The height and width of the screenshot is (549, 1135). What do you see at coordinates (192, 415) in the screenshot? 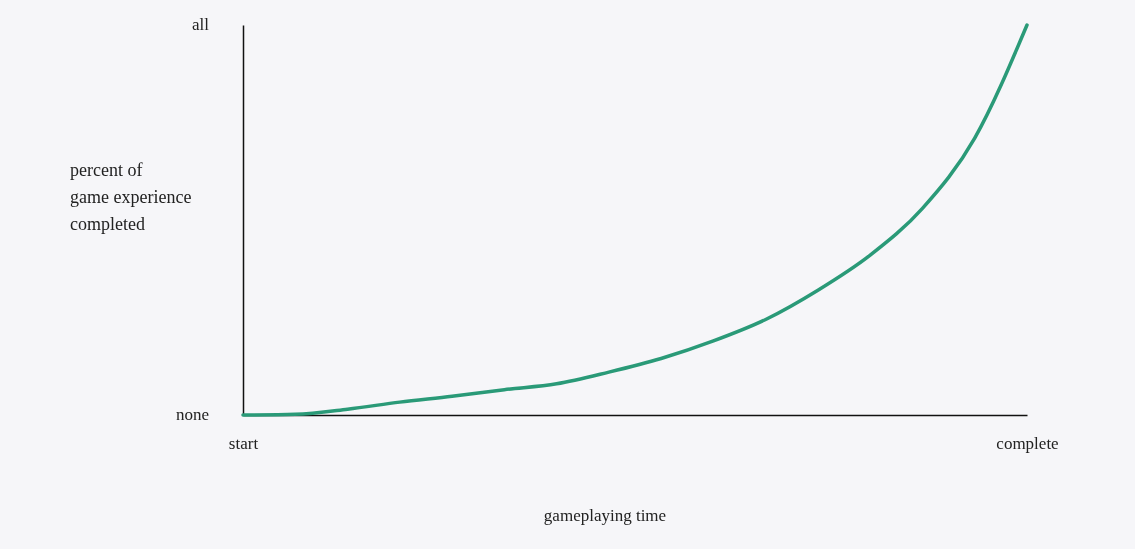
I see `text: none` at bounding box center [192, 415].